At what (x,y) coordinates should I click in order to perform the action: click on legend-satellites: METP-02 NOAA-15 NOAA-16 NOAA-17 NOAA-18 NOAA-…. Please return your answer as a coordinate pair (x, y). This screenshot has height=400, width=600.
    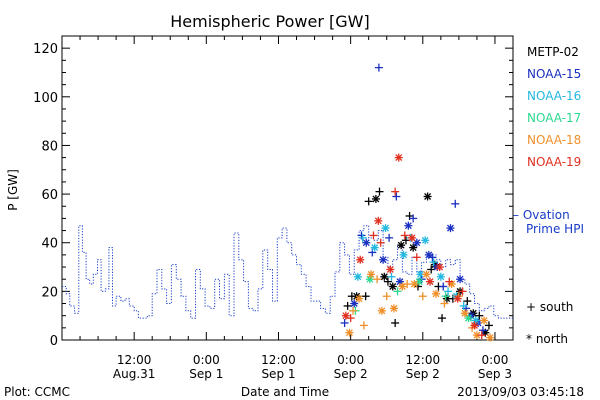
    Looking at the image, I should click on (554, 107).